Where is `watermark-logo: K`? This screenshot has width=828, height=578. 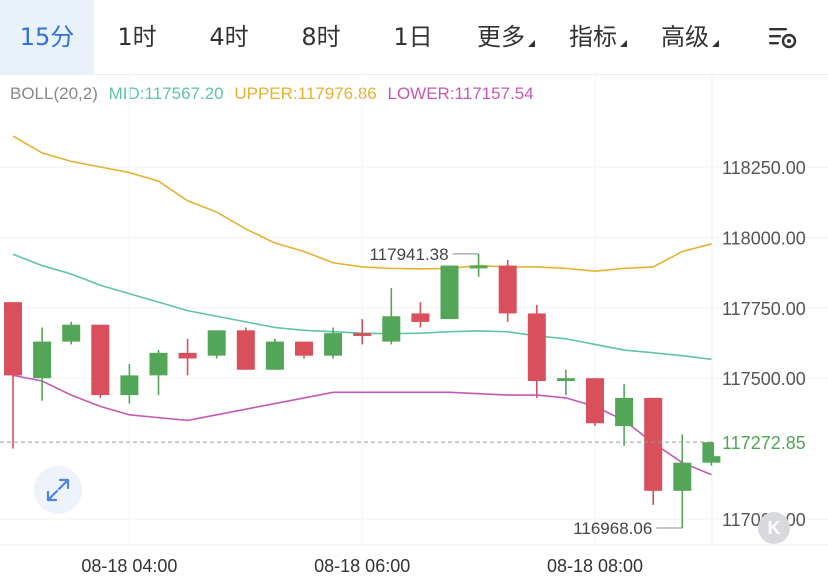 watermark-logo: K is located at coordinates (774, 528).